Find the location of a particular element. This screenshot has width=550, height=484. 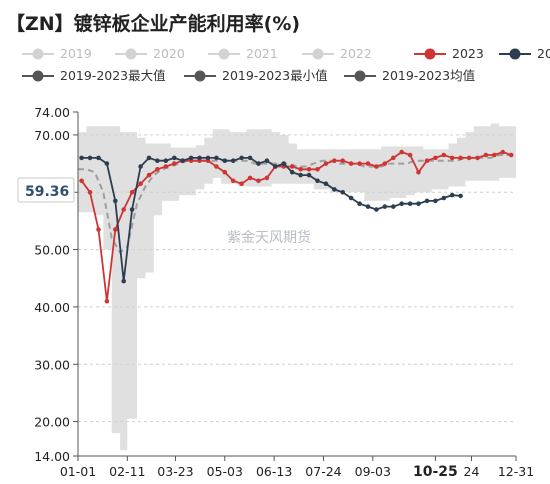

y-tick-label: 40.00 is located at coordinates (52, 307).